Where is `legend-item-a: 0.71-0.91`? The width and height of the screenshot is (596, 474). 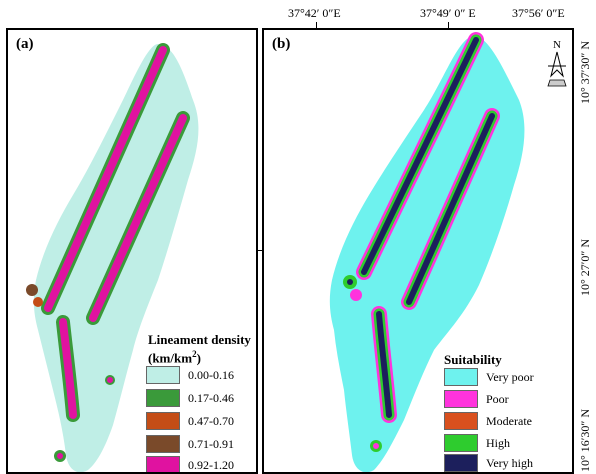
legend-item-a: 0.71-0.91 is located at coordinates (190, 444).